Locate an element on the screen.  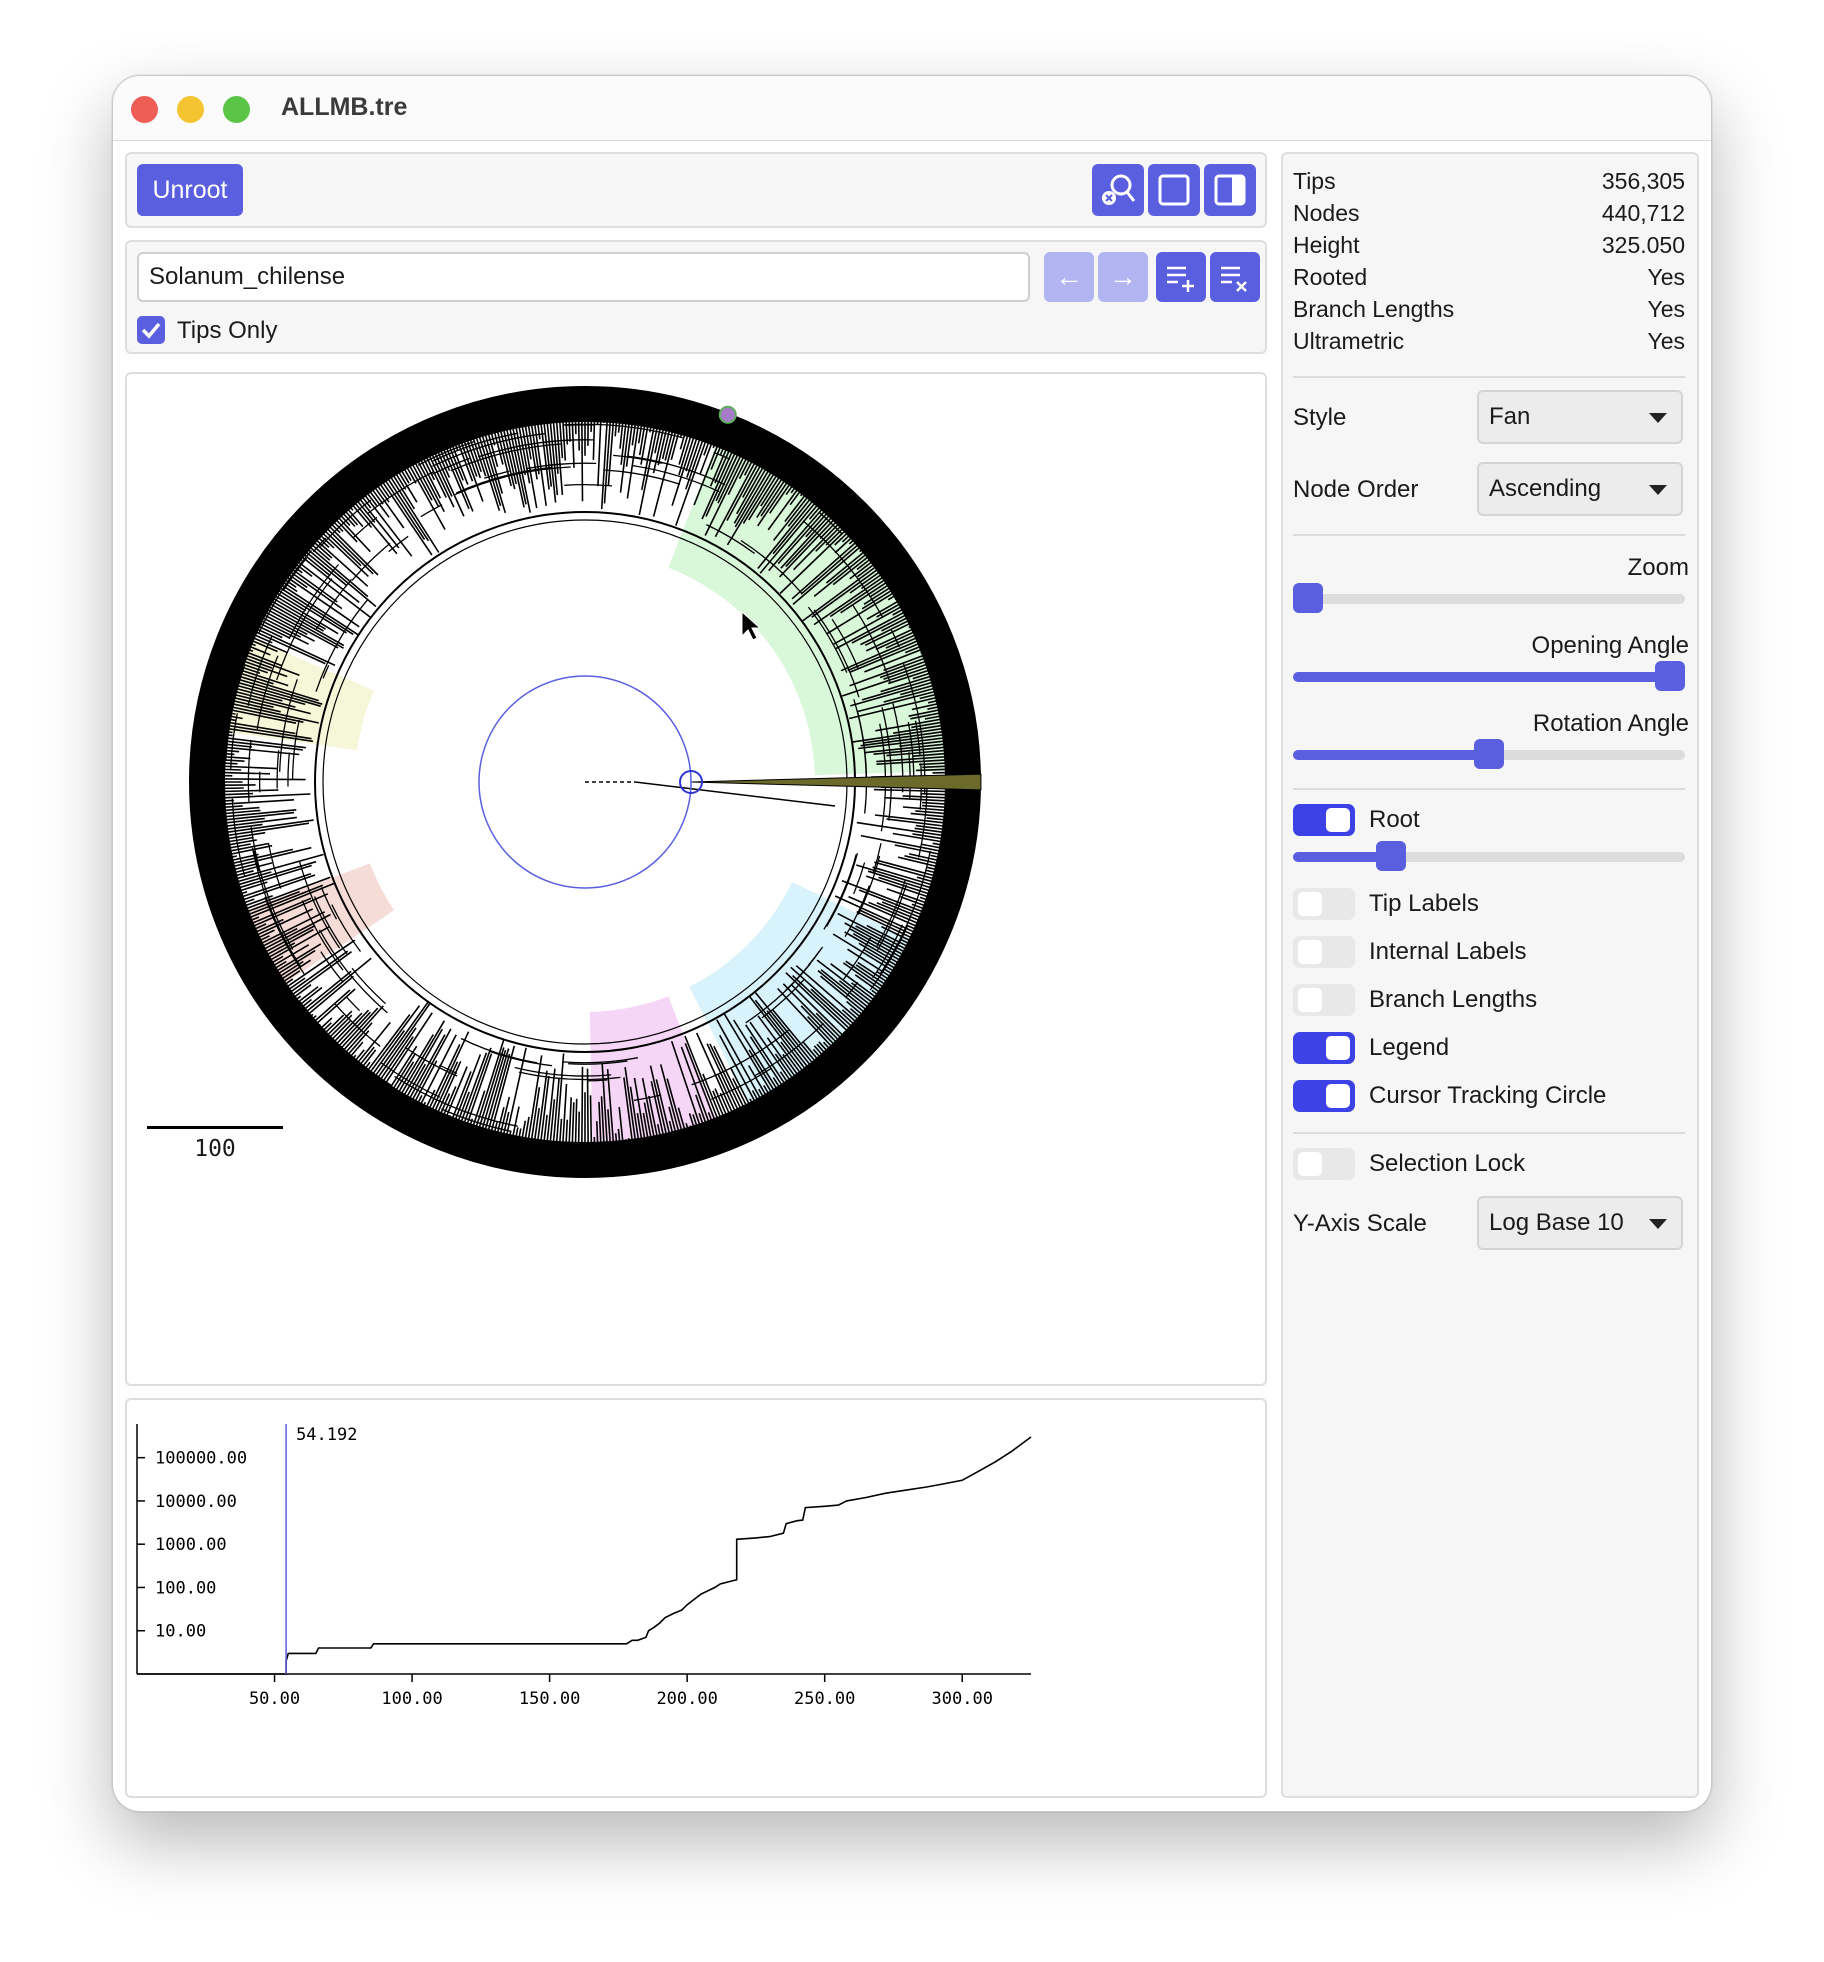
root-label: Root is located at coordinates (1394, 819).